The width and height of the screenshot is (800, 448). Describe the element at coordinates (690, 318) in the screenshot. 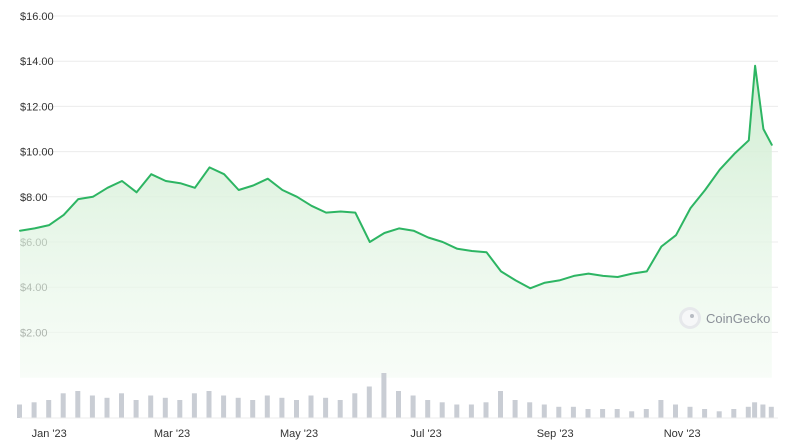

I see `gecko-logo-icon` at that location.